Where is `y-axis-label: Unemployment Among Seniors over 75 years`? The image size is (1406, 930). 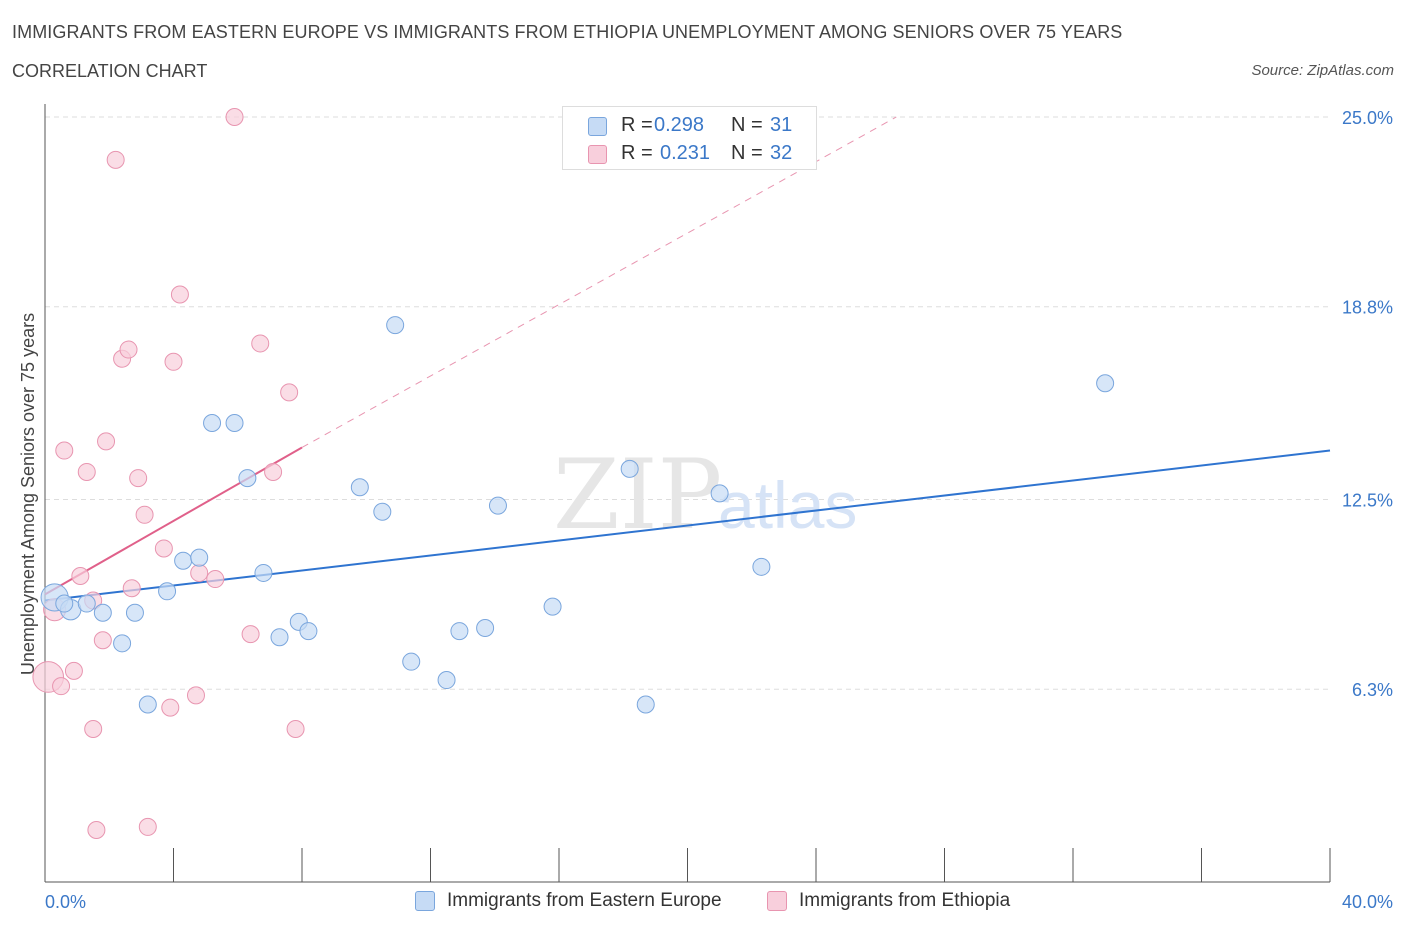 y-axis-label: Unemployment Among Seniors over 75 years is located at coordinates (28, 494).